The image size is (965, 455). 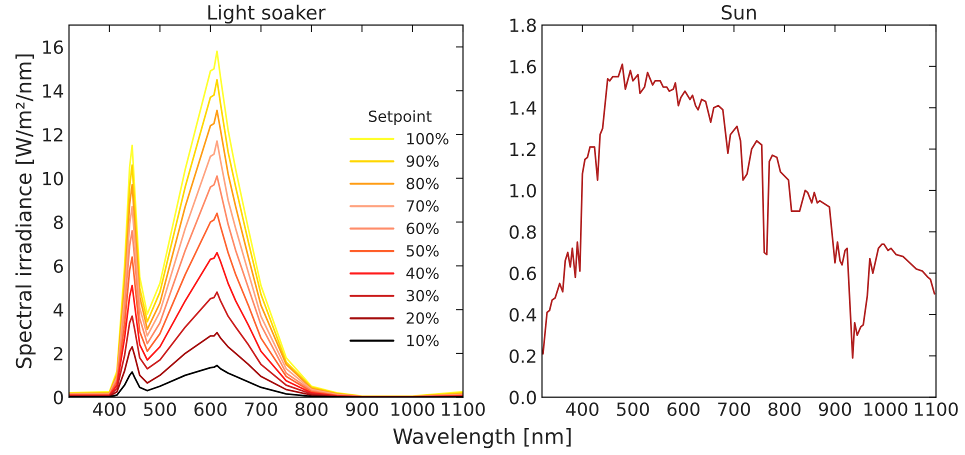 What do you see at coordinates (422, 228) in the screenshot?
I see `legend-label: 60%` at bounding box center [422, 228].